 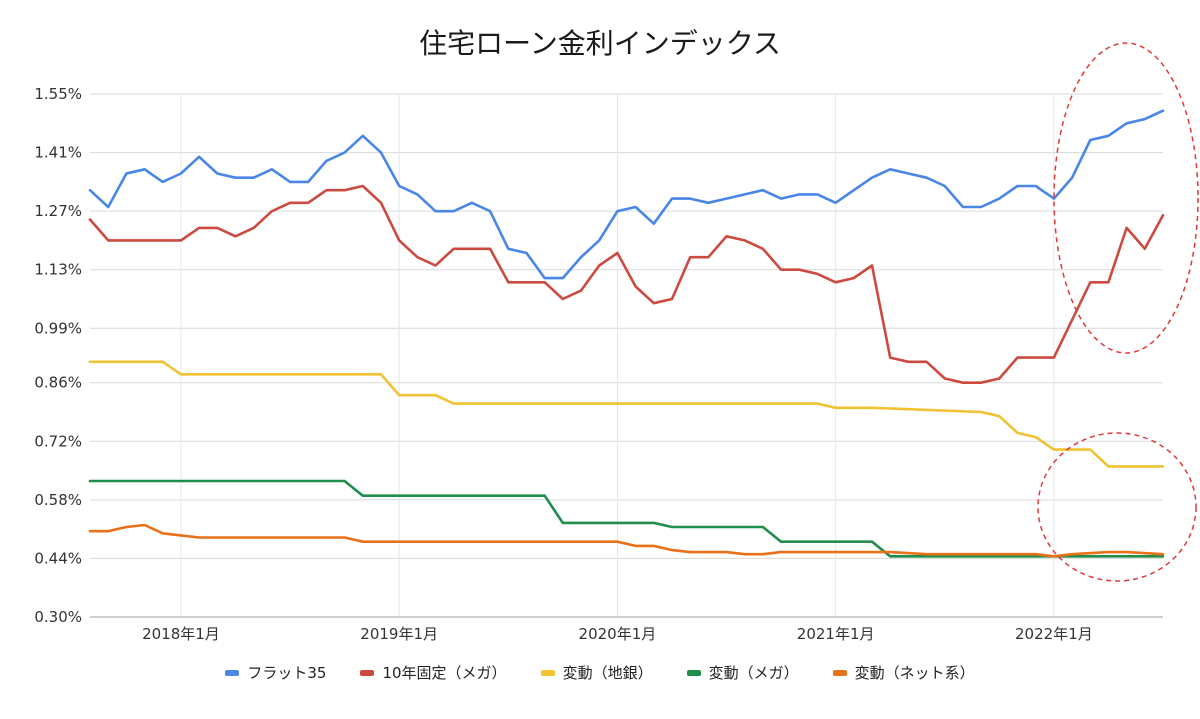 What do you see at coordinates (836, 634) in the screenshot?
I see `x-tick-label: 2021年1月` at bounding box center [836, 634].